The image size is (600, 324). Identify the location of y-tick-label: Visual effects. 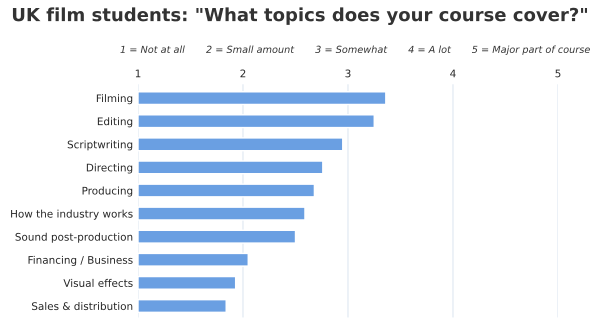
(98, 282).